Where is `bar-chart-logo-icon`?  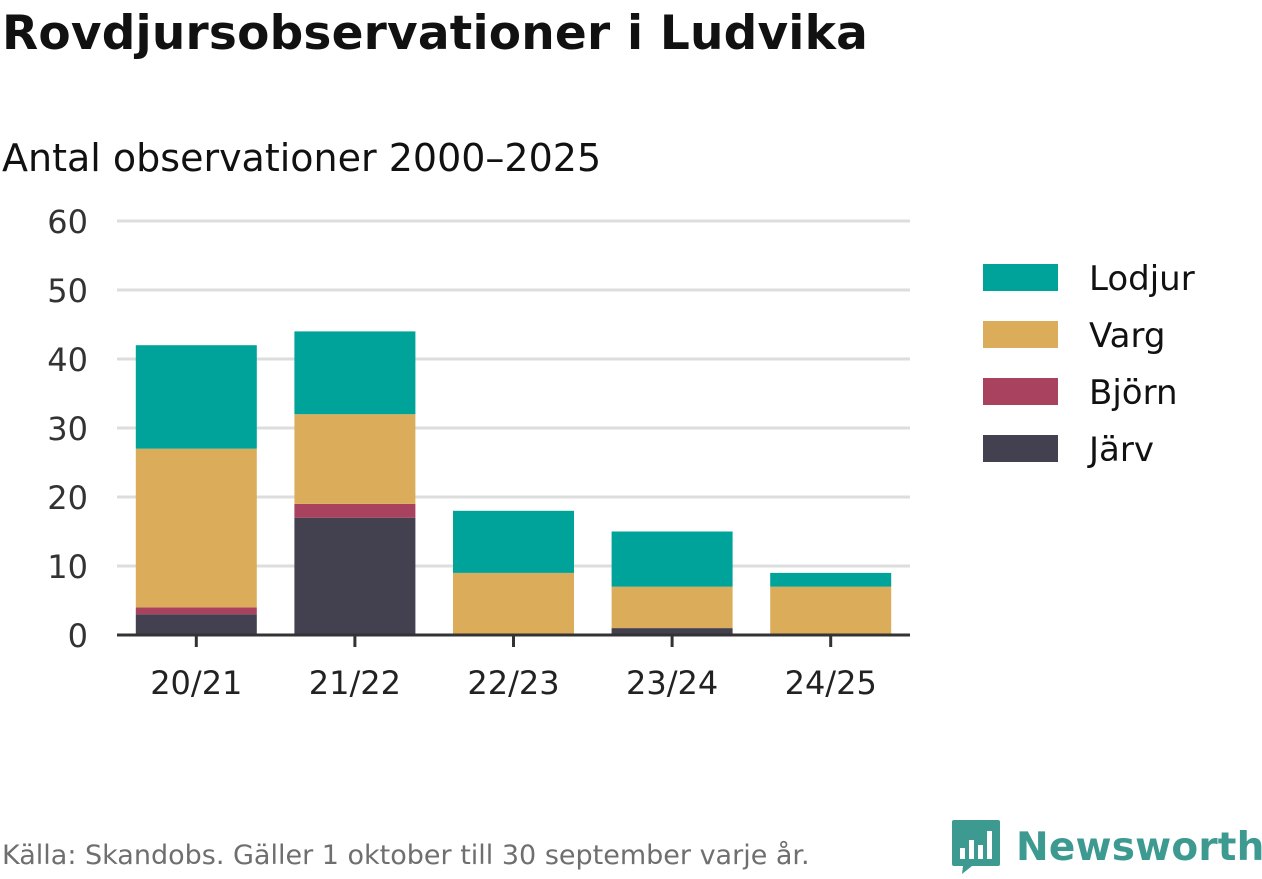
bar-chart-logo-icon is located at coordinates (976, 847).